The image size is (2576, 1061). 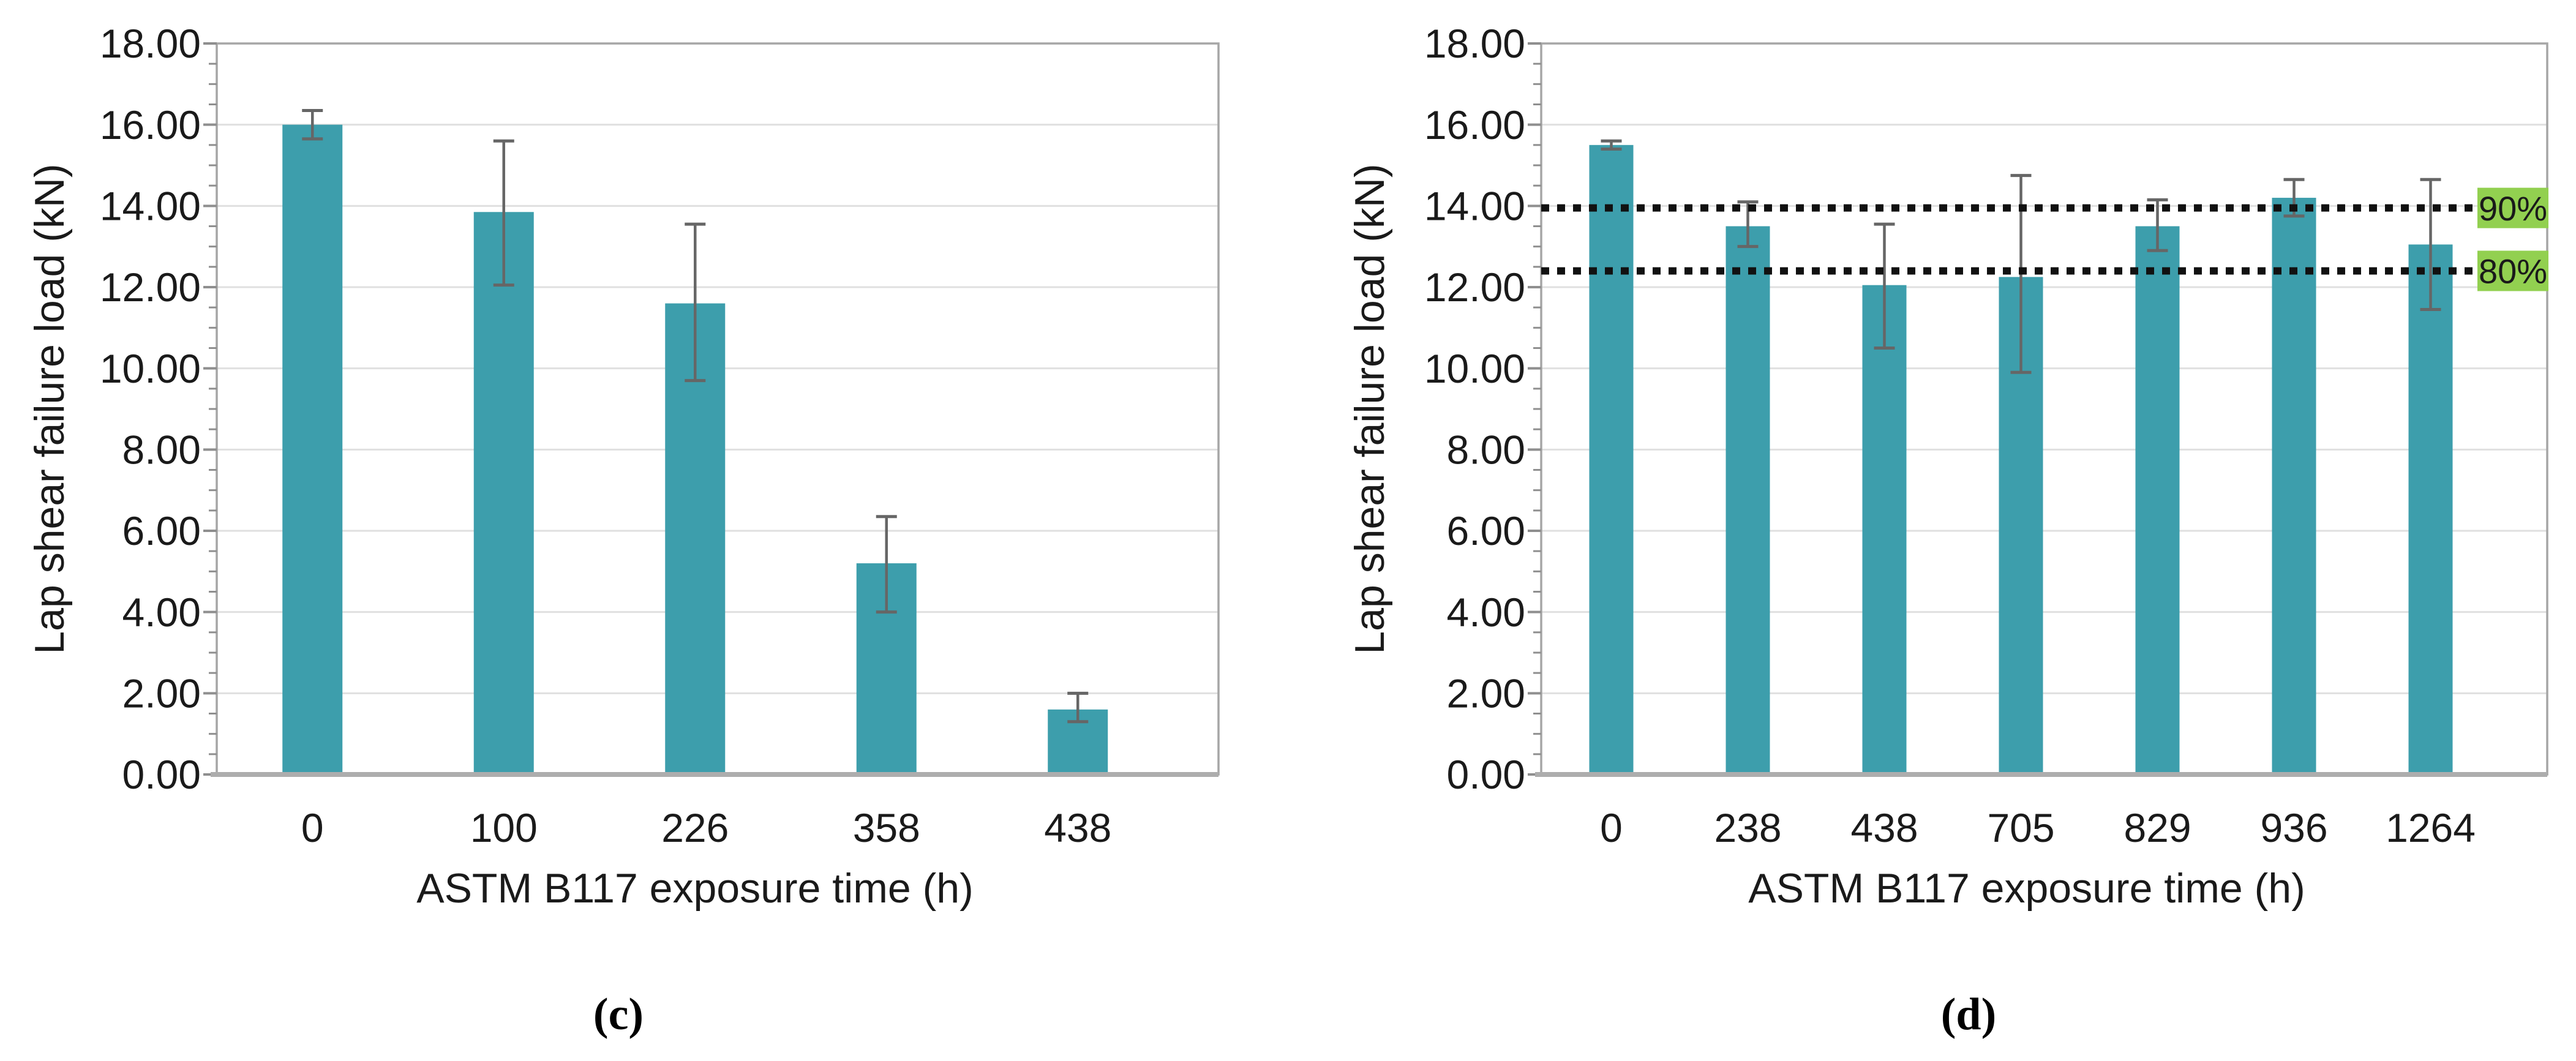 I want to click on reference-line-label: 80%, so click(x=2513, y=271).